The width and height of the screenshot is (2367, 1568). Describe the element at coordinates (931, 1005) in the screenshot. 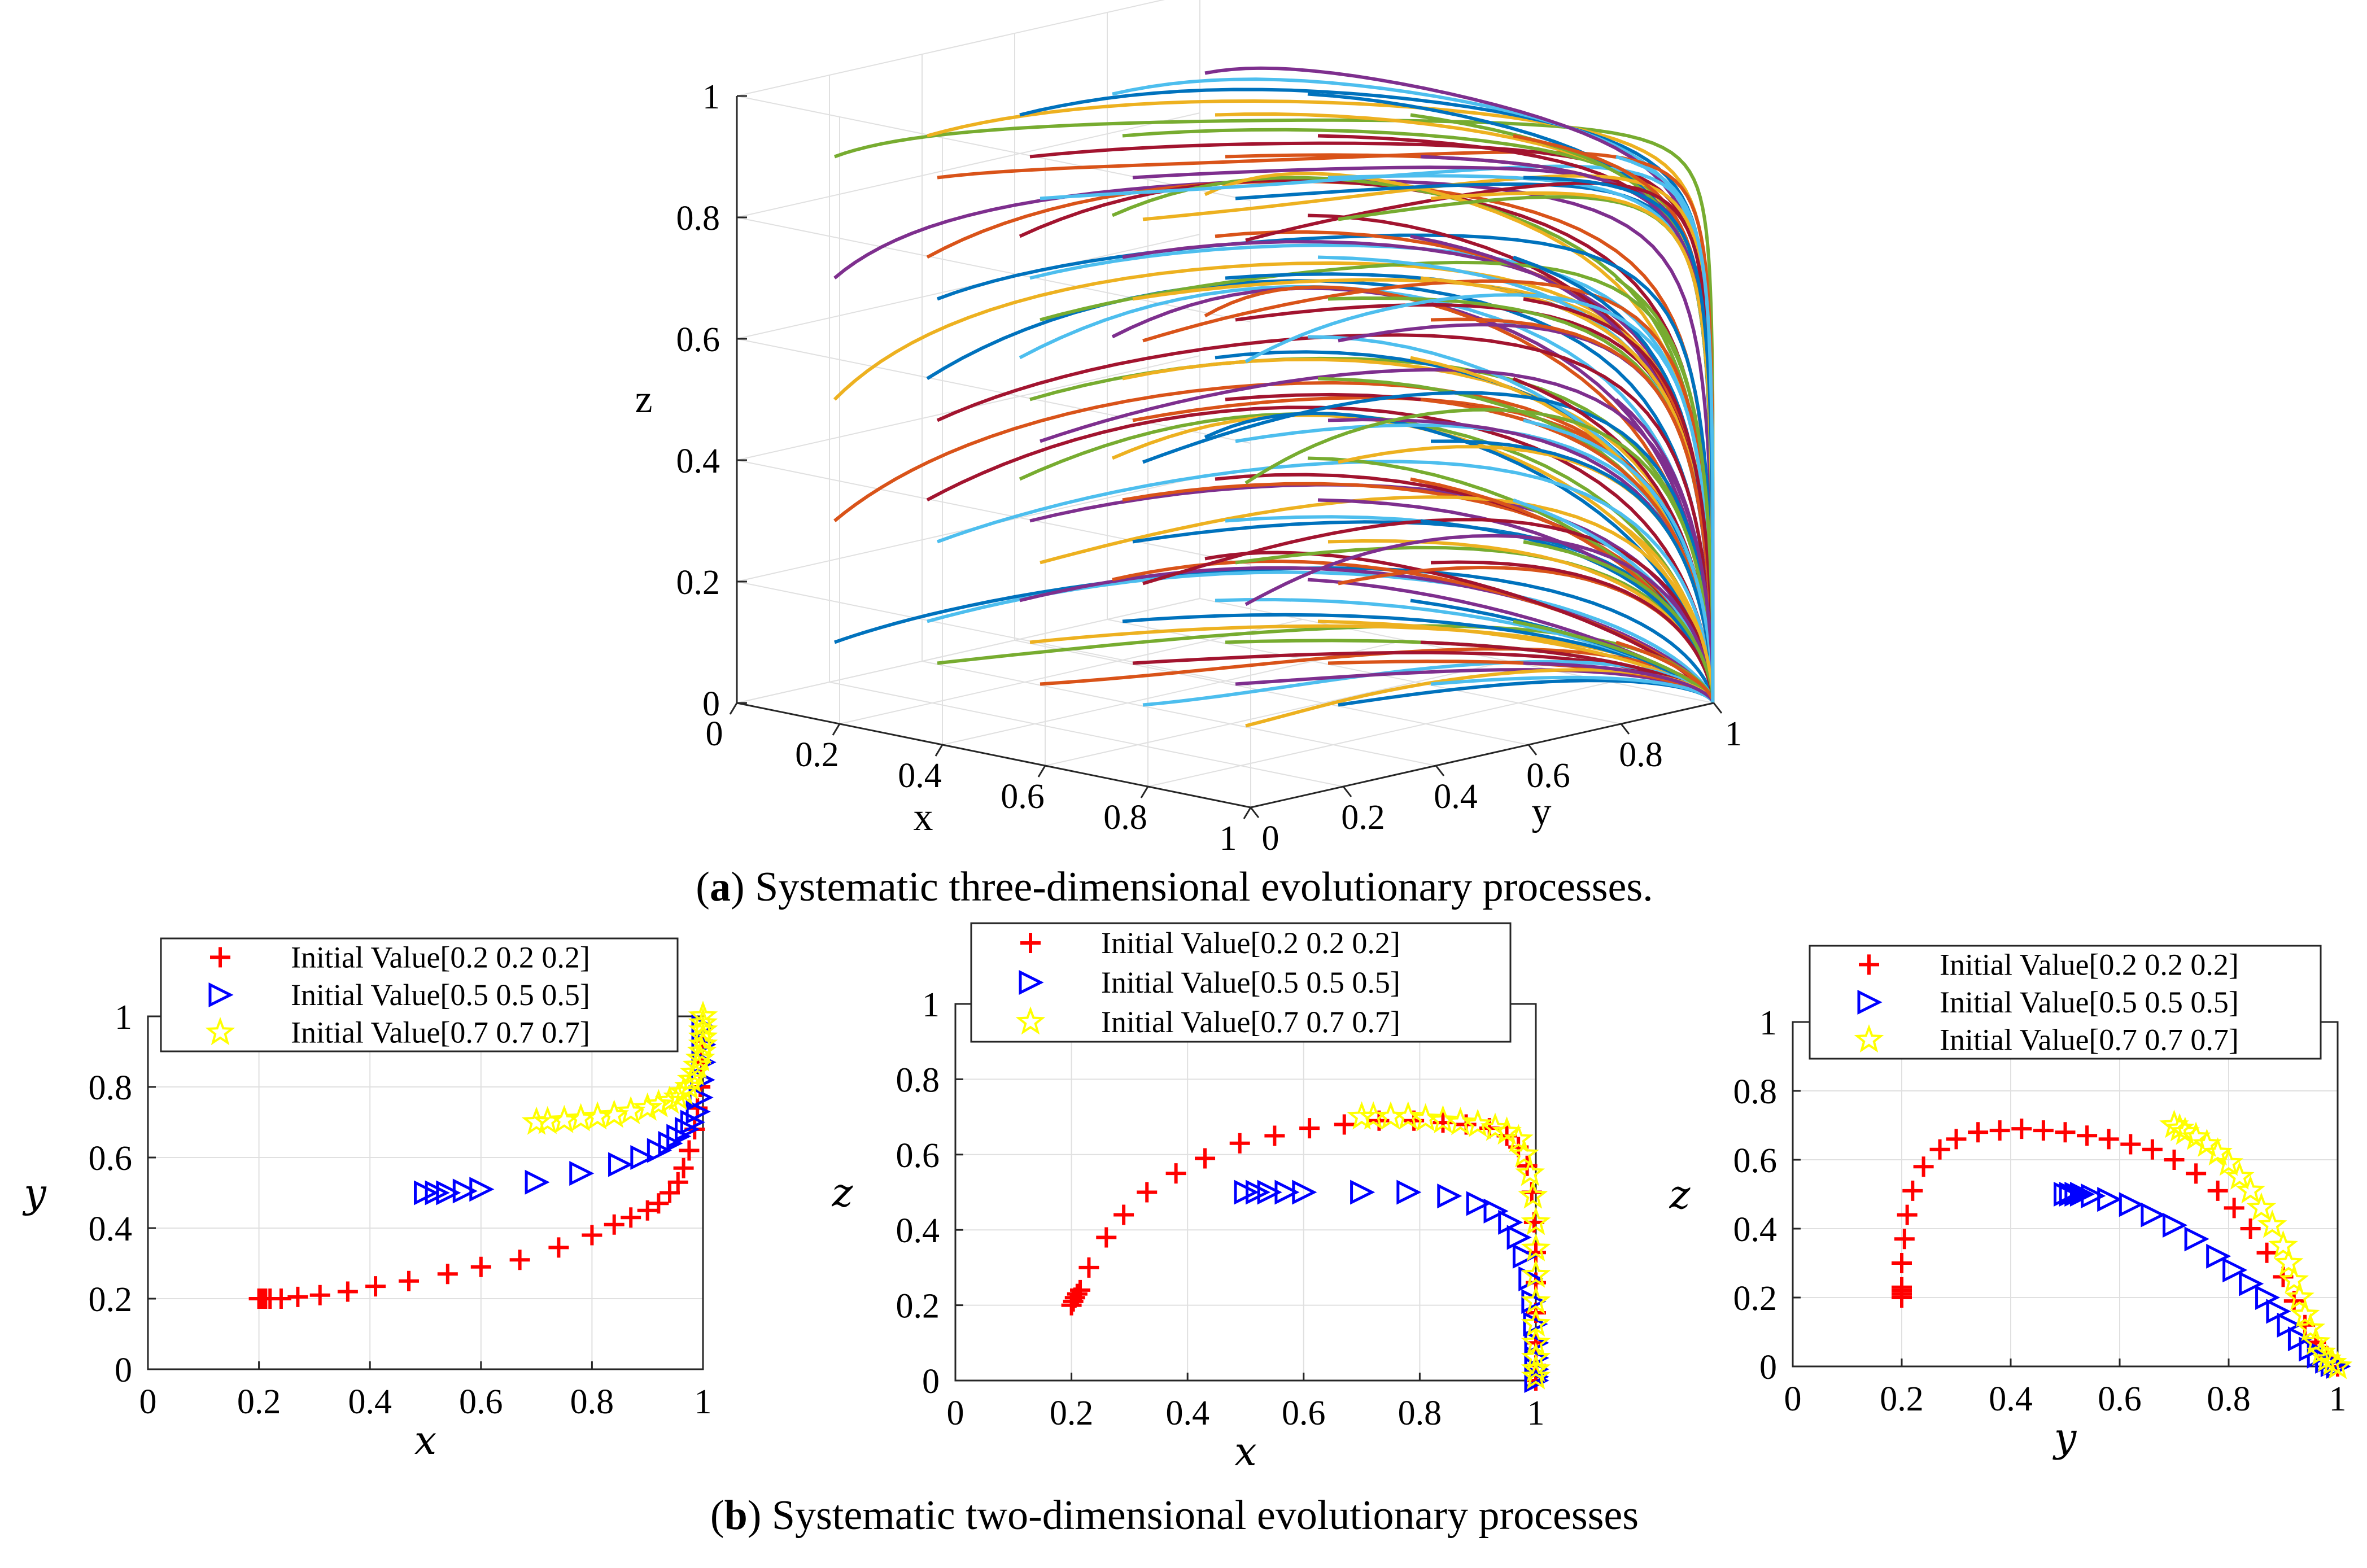

I see `y-tick-label: 1` at that location.